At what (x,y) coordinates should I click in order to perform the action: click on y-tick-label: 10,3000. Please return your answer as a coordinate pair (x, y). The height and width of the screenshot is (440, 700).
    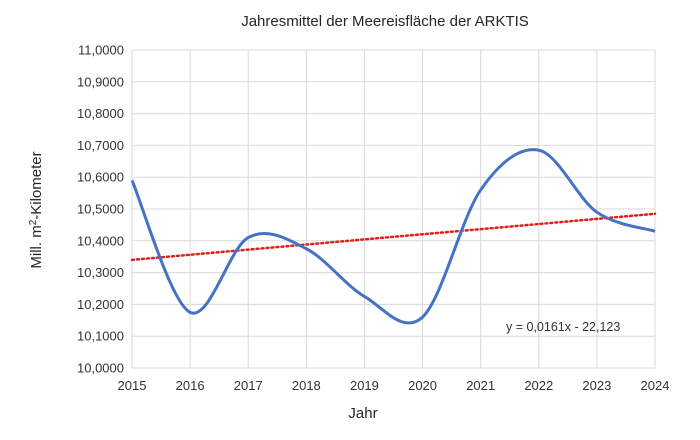
    Looking at the image, I should click on (100, 272).